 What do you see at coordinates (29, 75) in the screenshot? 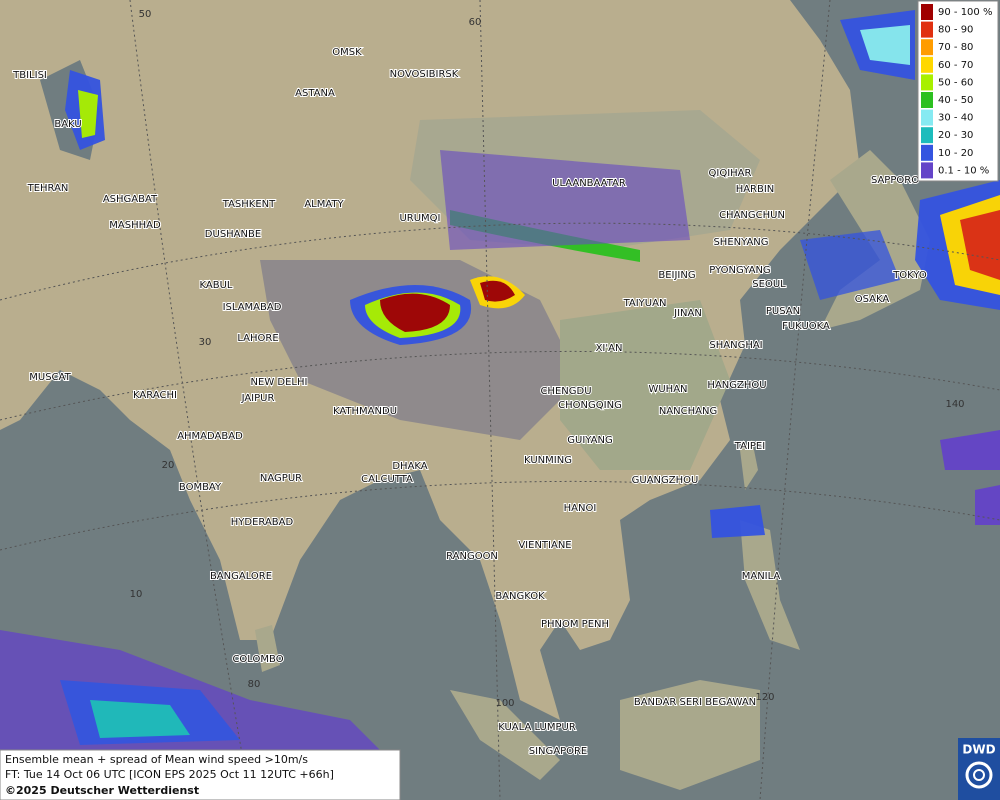
I see `city-label: TBILISI` at bounding box center [29, 75].